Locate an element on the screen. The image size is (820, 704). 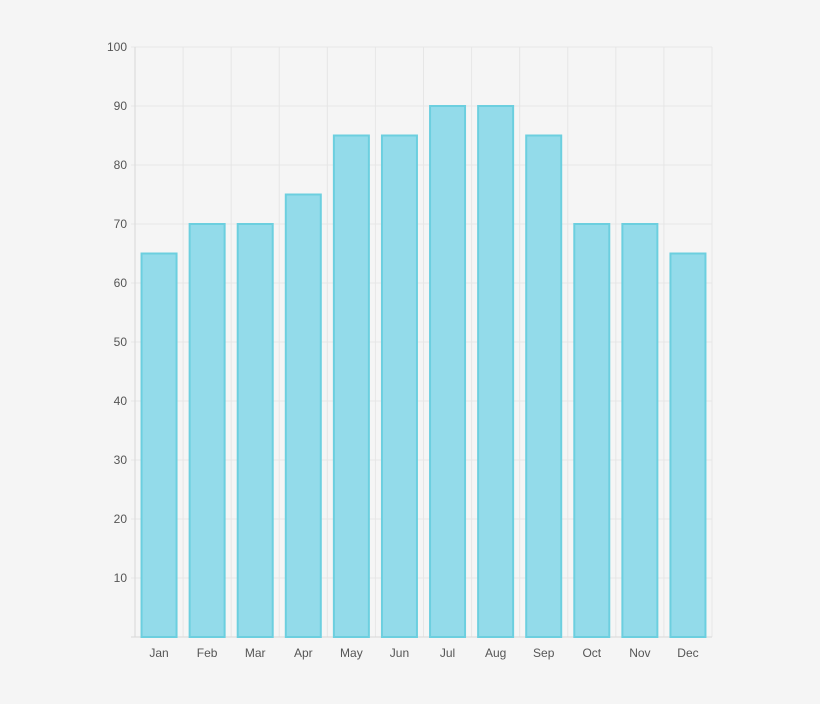
x-tick-label: Jun is located at coordinates (399, 653).